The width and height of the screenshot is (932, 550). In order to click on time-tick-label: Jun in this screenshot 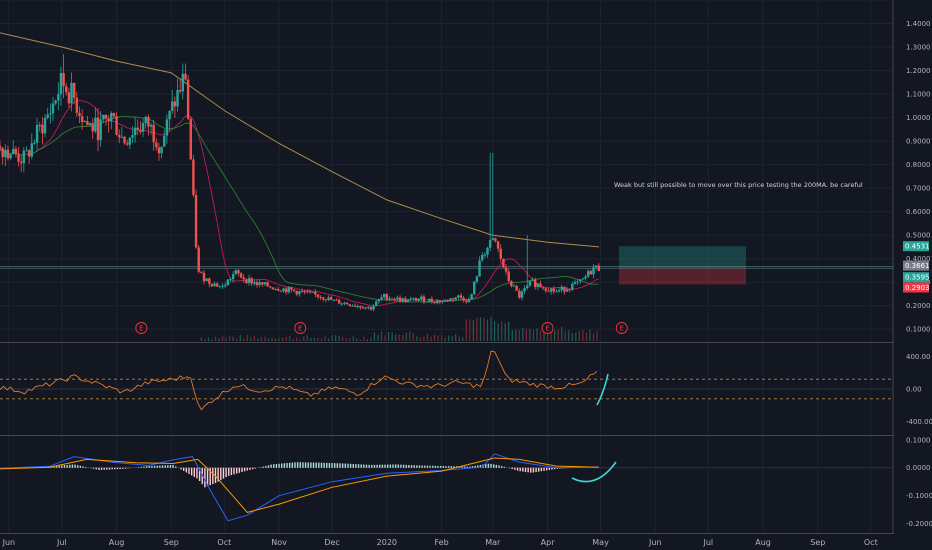, I will do `click(9, 542)`.